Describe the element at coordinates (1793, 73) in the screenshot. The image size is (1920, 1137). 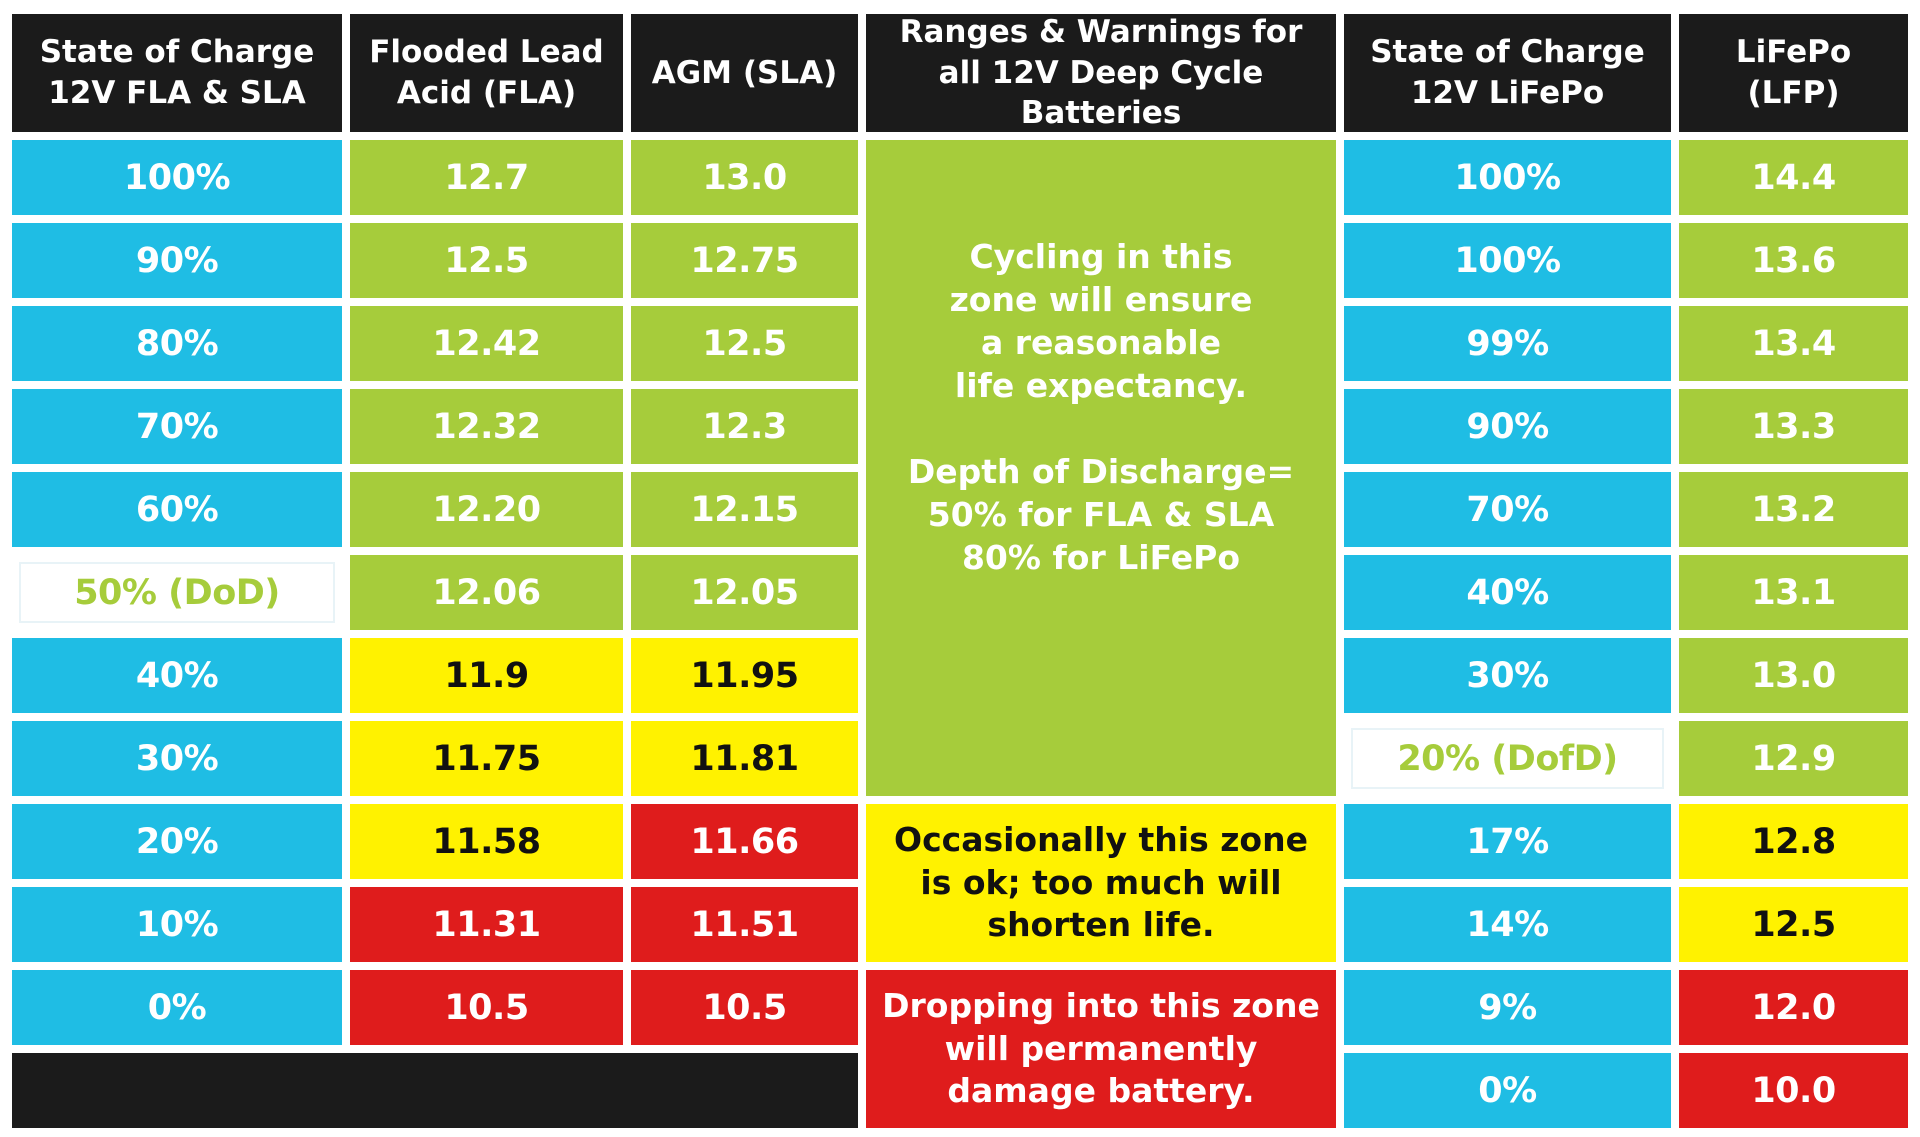
I see `header-lfp: LiFePo (LFP)` at that location.